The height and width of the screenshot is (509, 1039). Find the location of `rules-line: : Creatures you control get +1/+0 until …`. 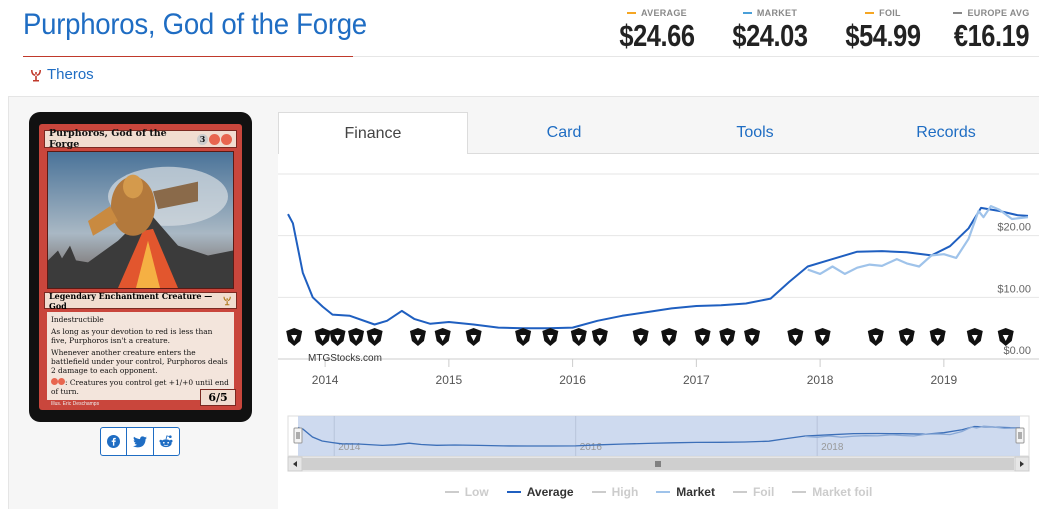

rules-line: : Creatures you control get +1/+0 until … is located at coordinates (140, 387).